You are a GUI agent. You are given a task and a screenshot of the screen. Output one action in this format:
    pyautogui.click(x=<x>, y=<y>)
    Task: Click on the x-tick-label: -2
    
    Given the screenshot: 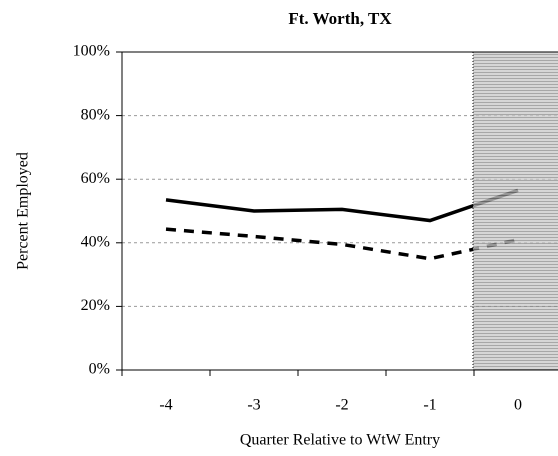 What is the action you would take?
    pyautogui.click(x=341, y=405)
    